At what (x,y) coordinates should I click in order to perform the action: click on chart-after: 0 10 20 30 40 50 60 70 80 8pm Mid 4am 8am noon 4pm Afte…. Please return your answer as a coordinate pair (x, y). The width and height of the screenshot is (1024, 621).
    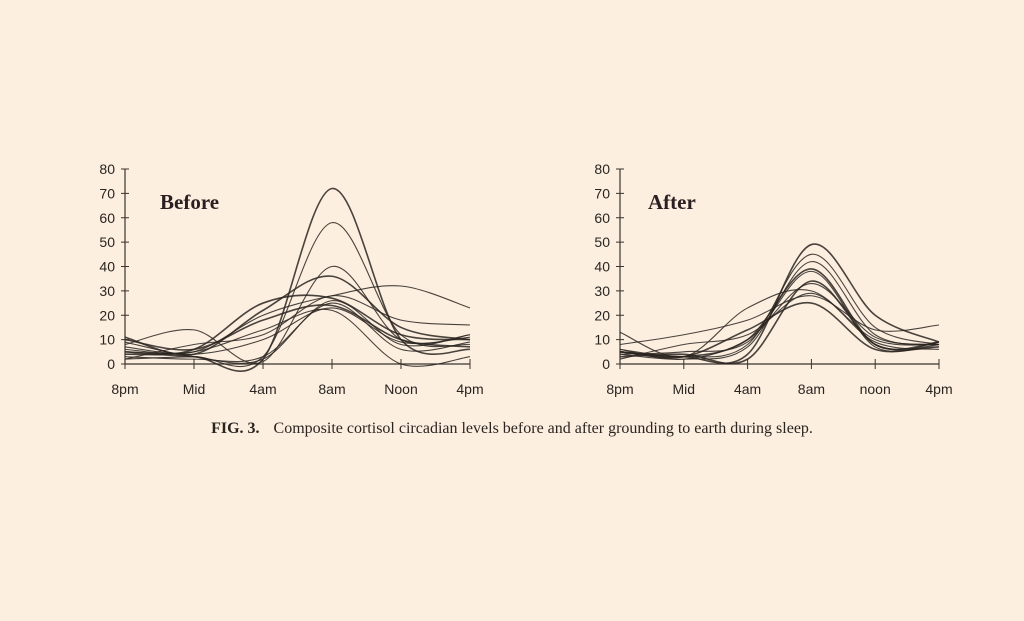
    Looking at the image, I should click on (773, 279).